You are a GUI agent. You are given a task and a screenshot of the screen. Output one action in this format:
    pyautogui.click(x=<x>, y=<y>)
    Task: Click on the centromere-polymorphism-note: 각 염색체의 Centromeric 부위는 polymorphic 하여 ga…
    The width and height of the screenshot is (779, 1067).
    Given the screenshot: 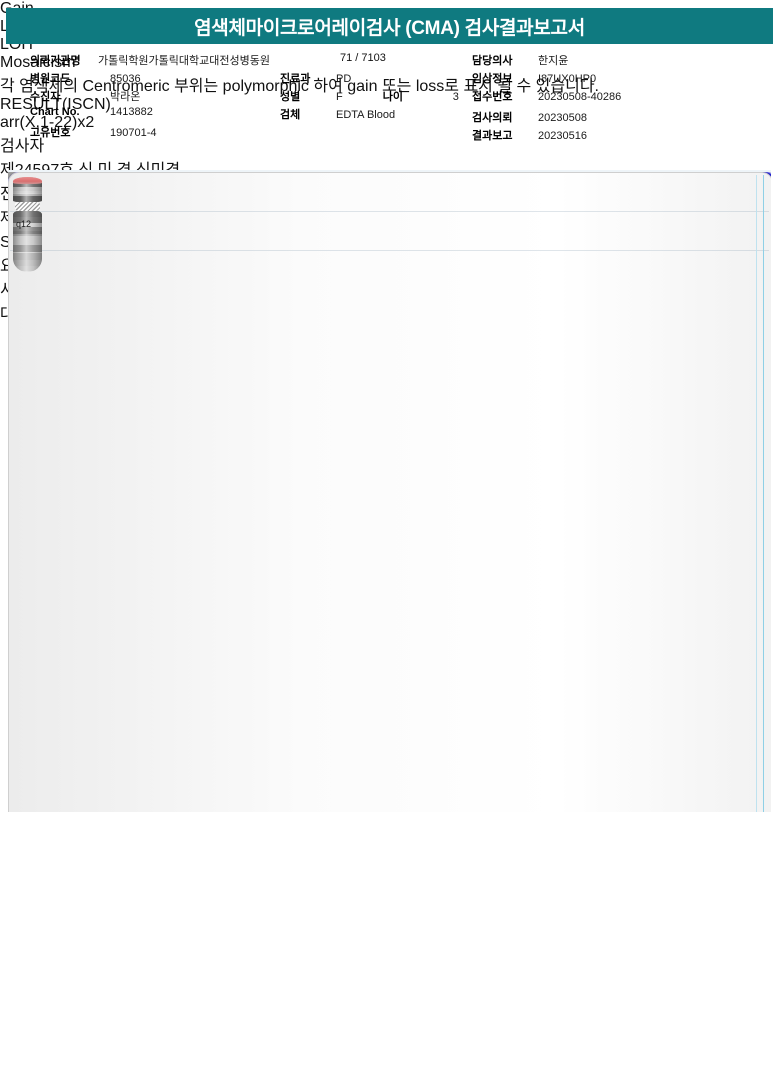 What is the action you would take?
    pyautogui.click(x=300, y=86)
    